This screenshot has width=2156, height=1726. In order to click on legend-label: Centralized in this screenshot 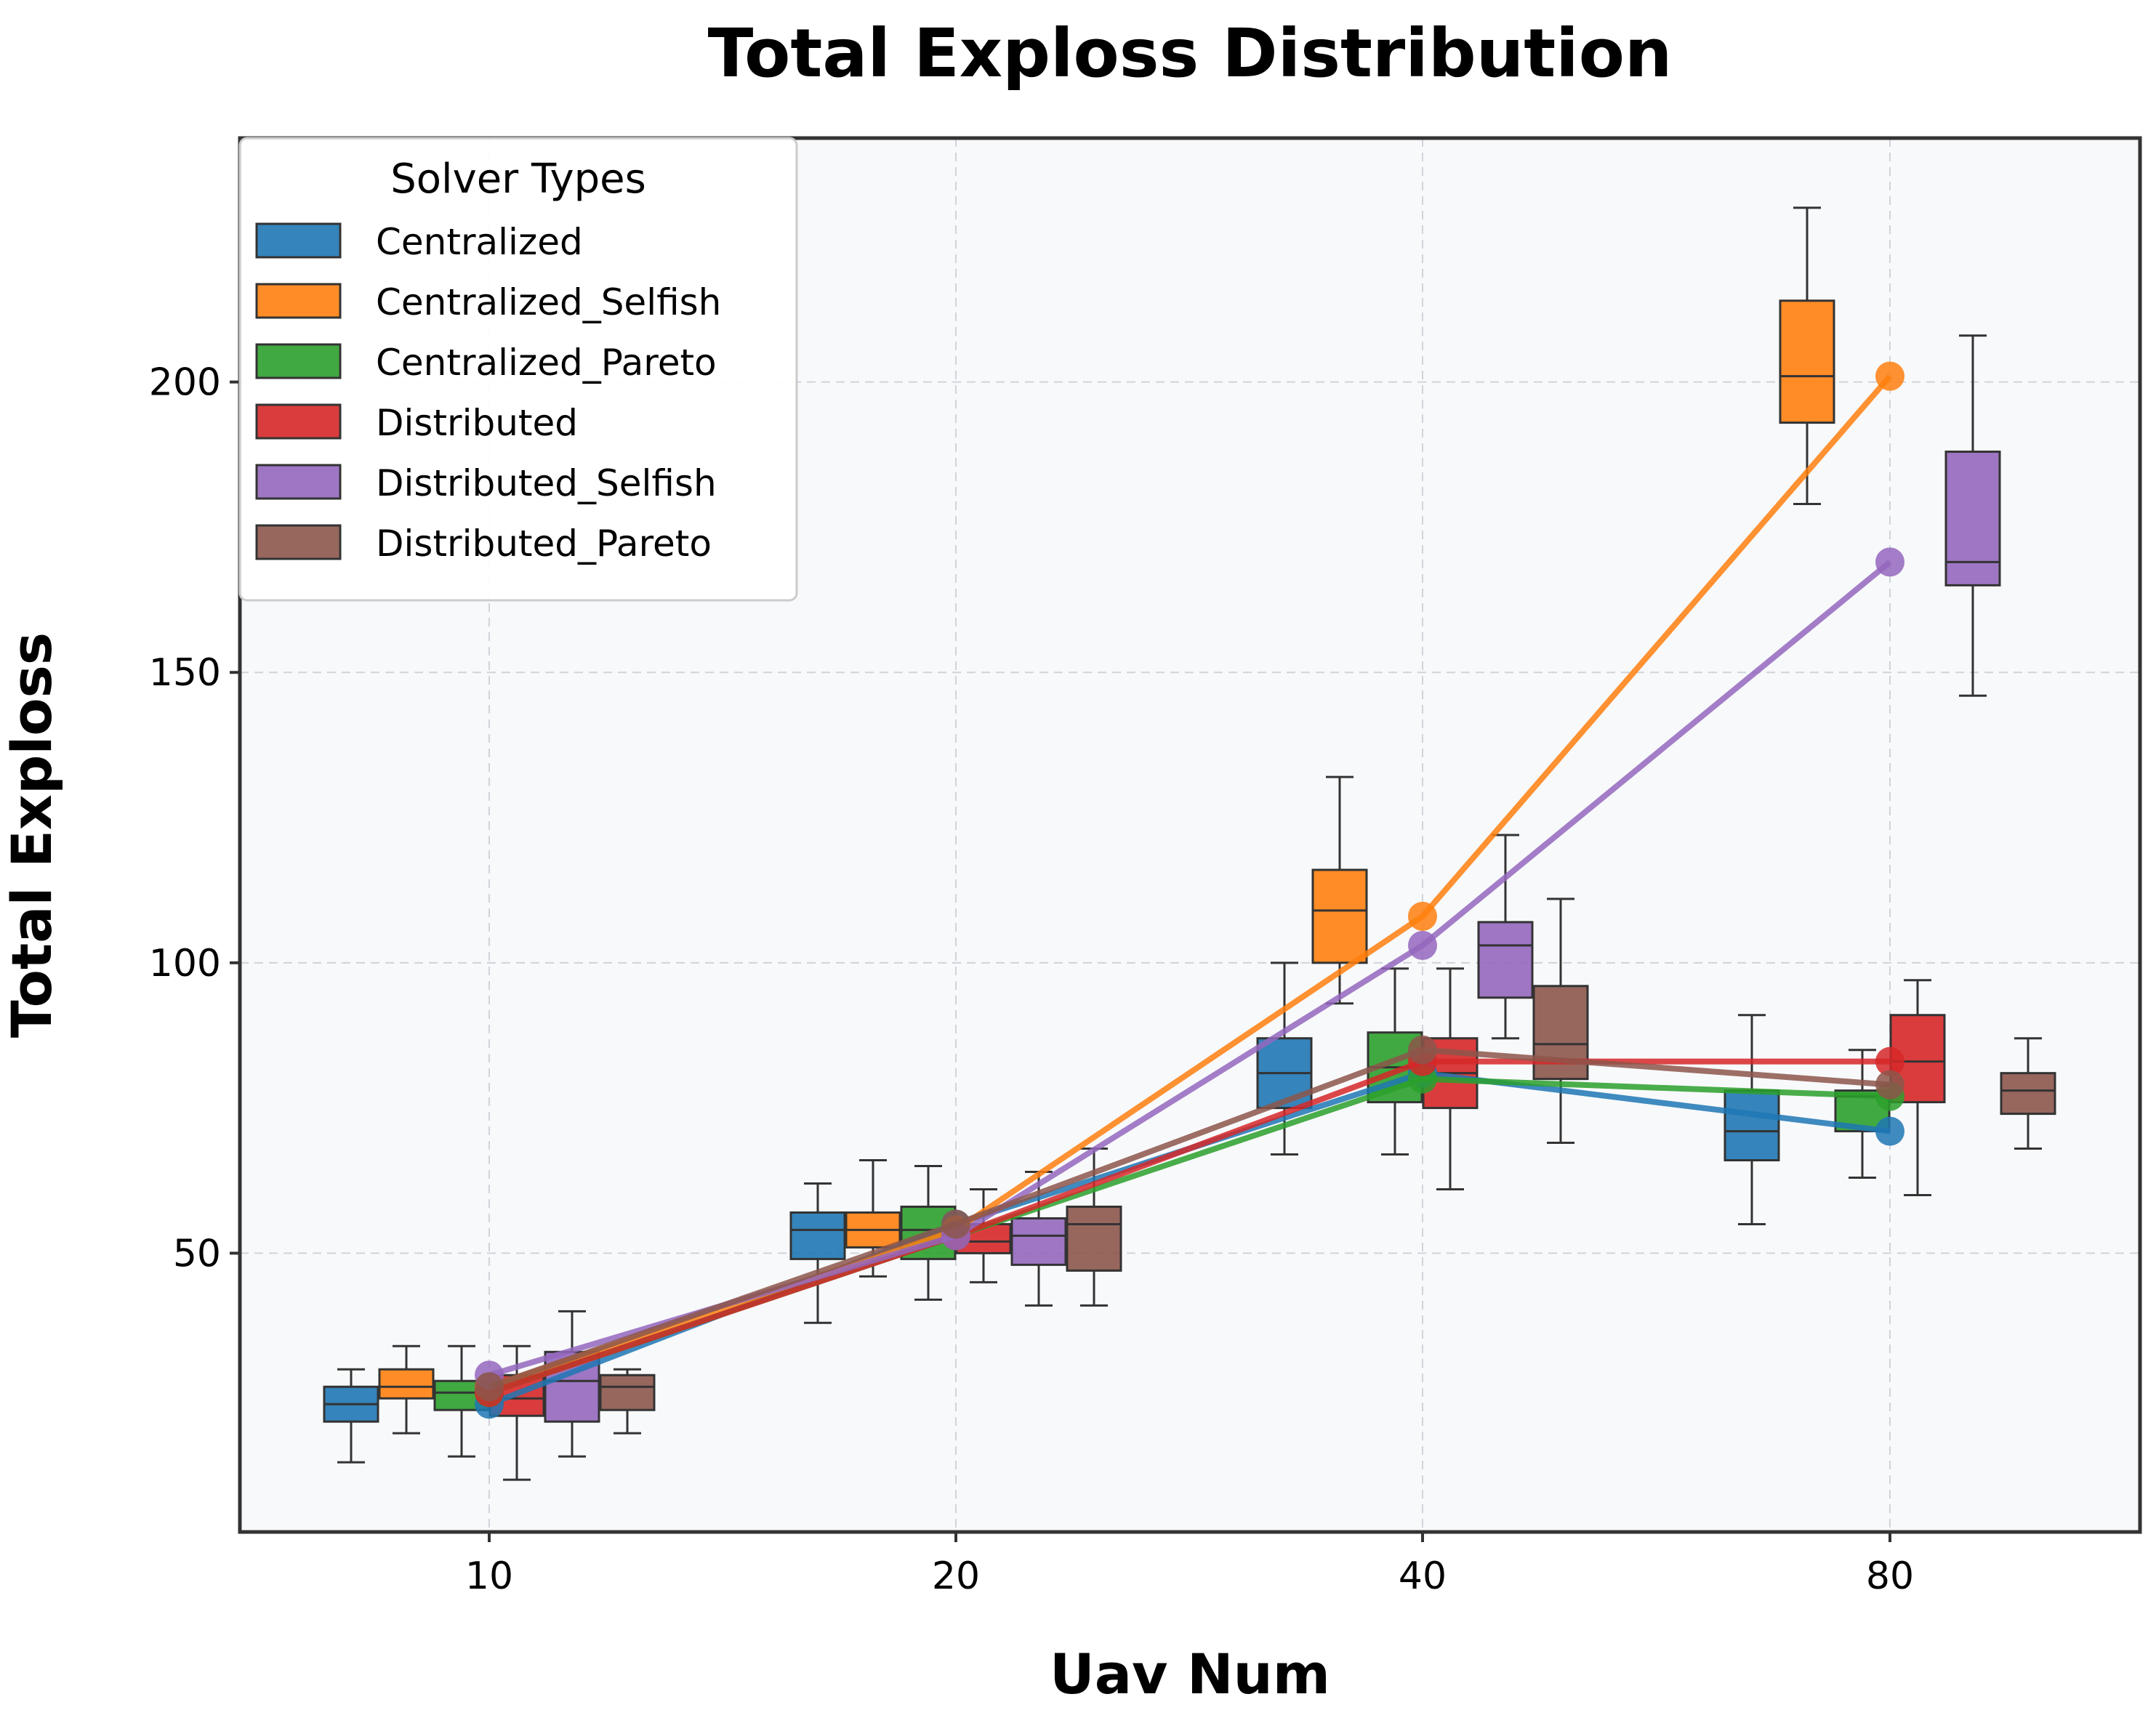, I will do `click(479, 242)`.